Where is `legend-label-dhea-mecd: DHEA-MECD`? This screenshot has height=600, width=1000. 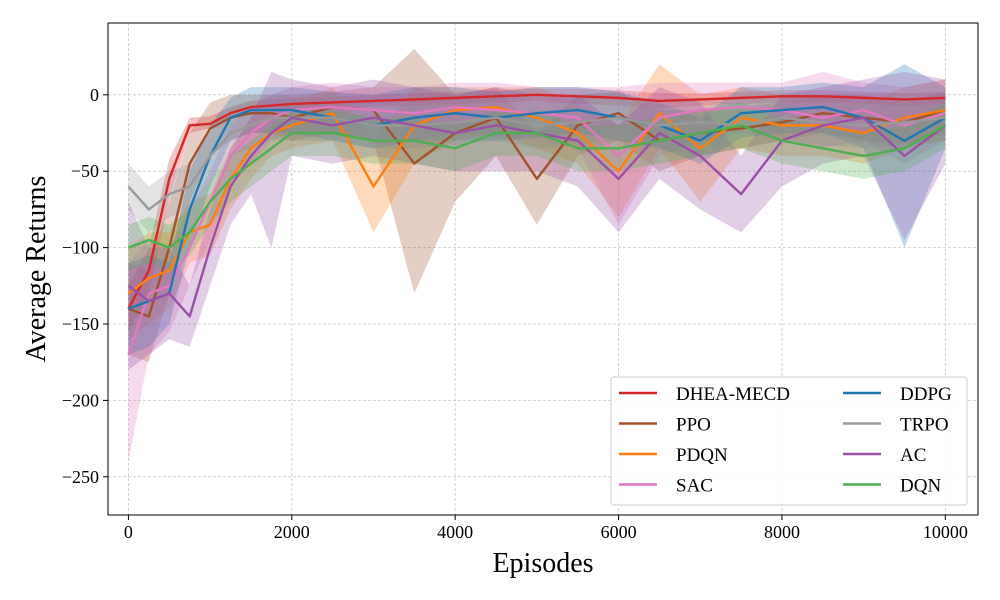
legend-label-dhea-mecd: DHEA-MECD is located at coordinates (733, 394).